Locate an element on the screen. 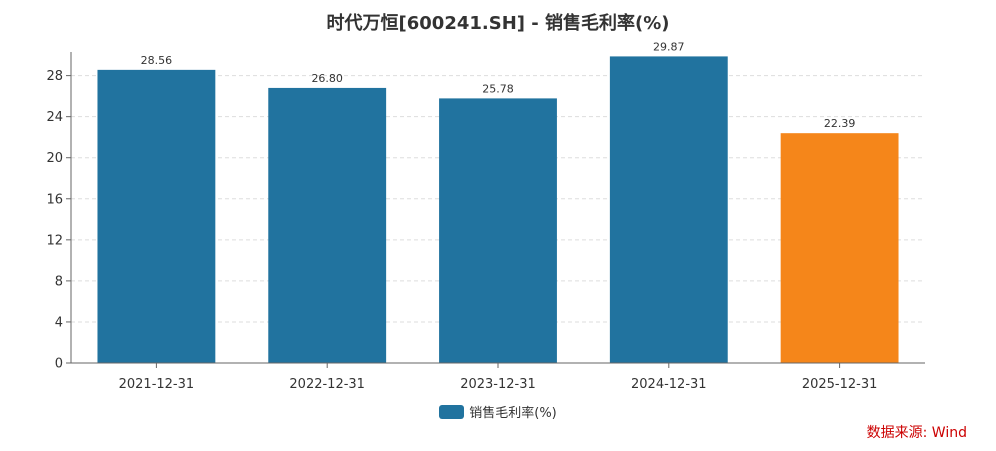 The height and width of the screenshot is (451, 996). x-tick-label: 2022-12-31 is located at coordinates (327, 384).